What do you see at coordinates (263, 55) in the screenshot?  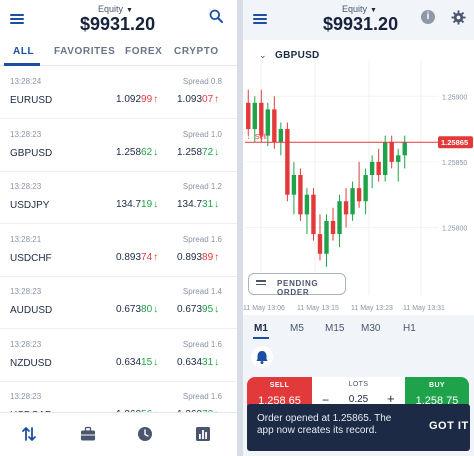 I see `chevron-down-icon: ⌄` at bounding box center [263, 55].